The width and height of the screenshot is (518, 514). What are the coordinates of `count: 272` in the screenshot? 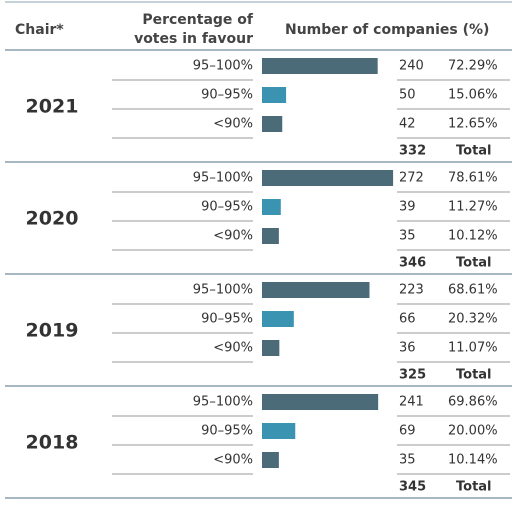 It's located at (411, 178).